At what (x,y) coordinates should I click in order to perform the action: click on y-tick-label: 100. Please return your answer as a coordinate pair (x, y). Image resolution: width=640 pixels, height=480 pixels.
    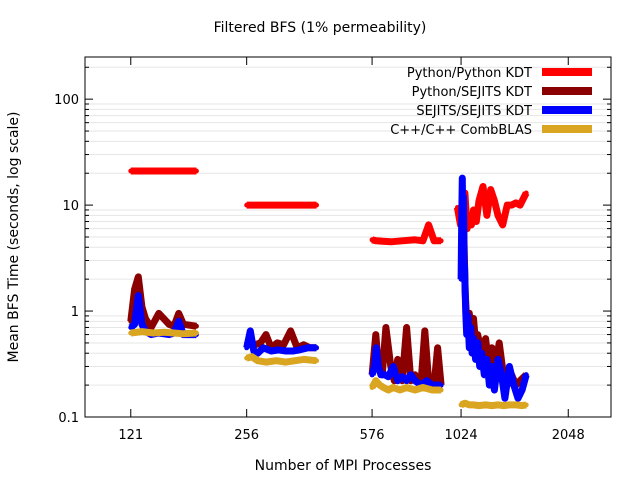
    Looking at the image, I should click on (66, 100).